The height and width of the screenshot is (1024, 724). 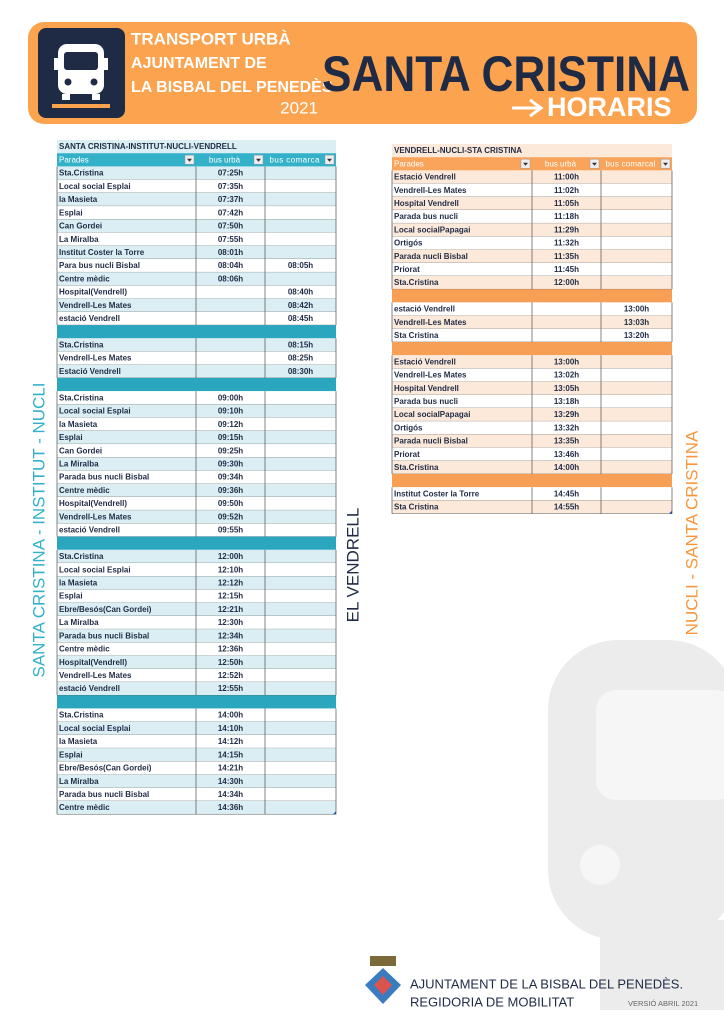 I want to click on departure-time: 07:42h, so click(x=230, y=212).